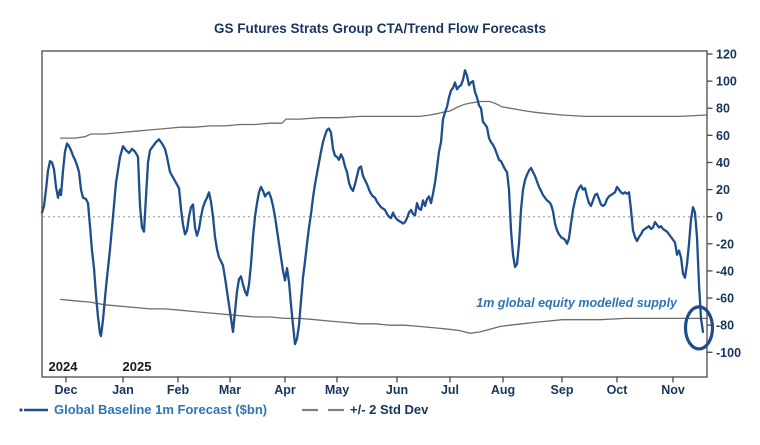 Image resolution: width=760 pixels, height=445 pixels. Describe the element at coordinates (21, 410) in the screenshot. I see `legend-forecast-marker` at that location.